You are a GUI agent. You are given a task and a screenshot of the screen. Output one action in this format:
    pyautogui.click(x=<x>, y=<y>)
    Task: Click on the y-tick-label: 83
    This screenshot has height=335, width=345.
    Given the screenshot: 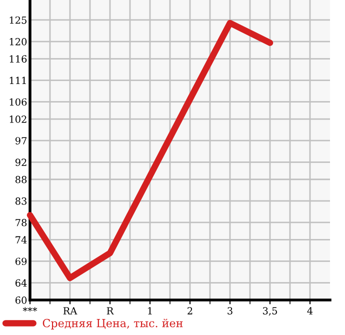 What is the action you would take?
    pyautogui.click(x=21, y=201)
    